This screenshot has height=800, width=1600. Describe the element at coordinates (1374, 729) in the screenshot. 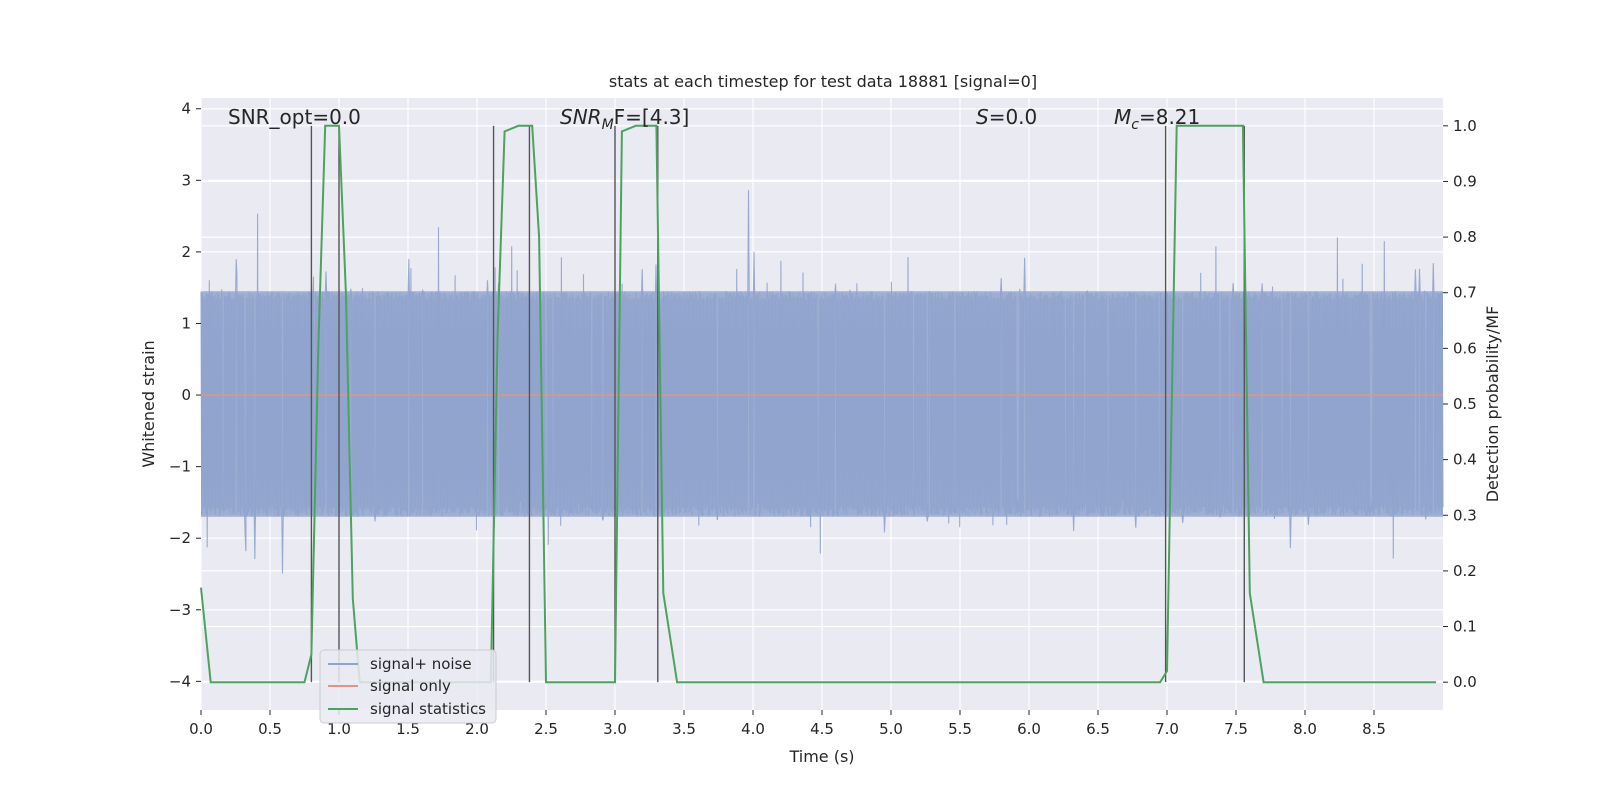

I see `x-tick-label-17: 8.5` at that location.